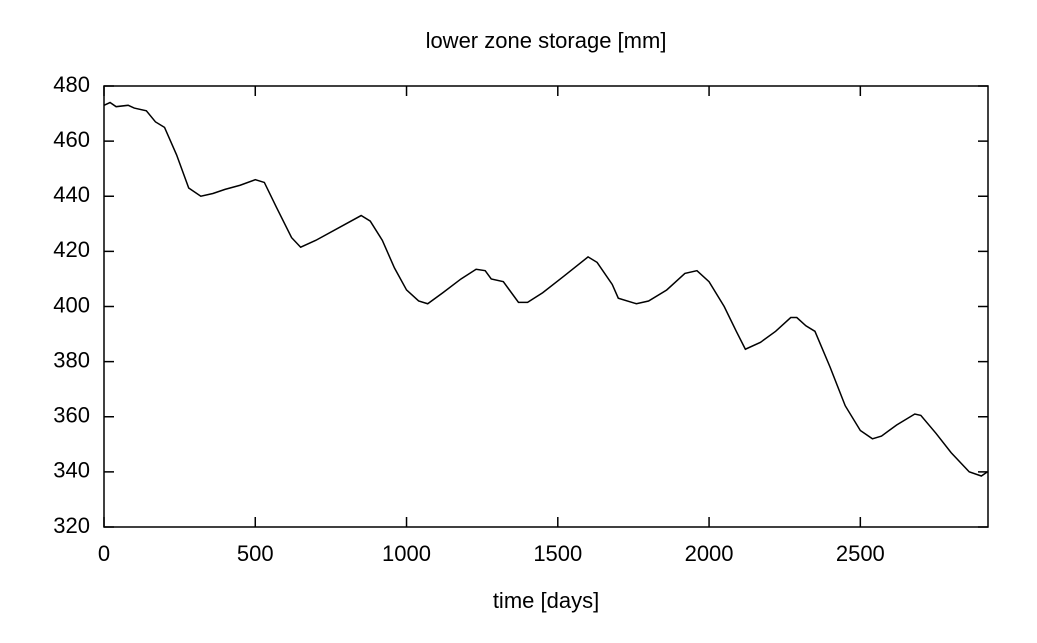  What do you see at coordinates (71, 304) in the screenshot?
I see `y-tick-label: 400` at bounding box center [71, 304].